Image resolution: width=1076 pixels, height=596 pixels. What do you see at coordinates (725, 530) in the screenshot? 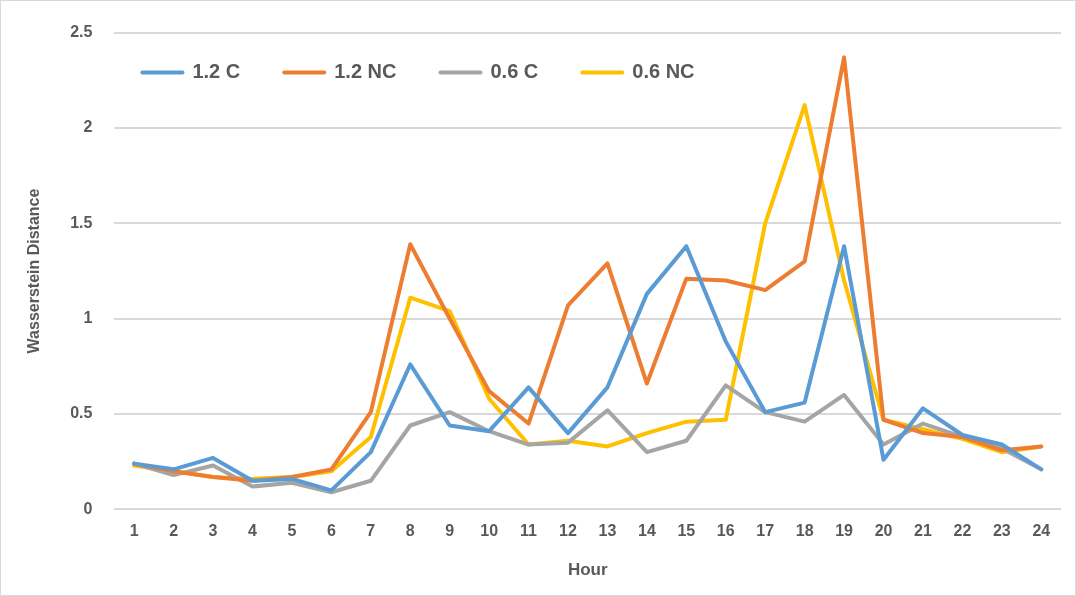
I see `x-tick-label: 16` at bounding box center [725, 530].